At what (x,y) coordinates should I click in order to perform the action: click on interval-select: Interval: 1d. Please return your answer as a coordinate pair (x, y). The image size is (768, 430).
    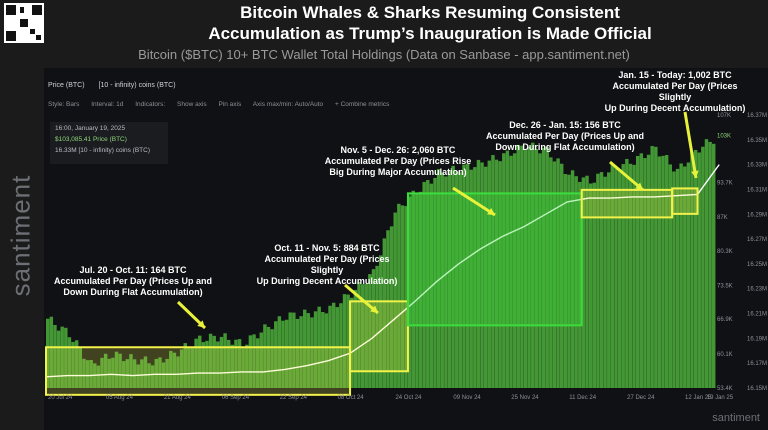
    Looking at the image, I should click on (107, 104).